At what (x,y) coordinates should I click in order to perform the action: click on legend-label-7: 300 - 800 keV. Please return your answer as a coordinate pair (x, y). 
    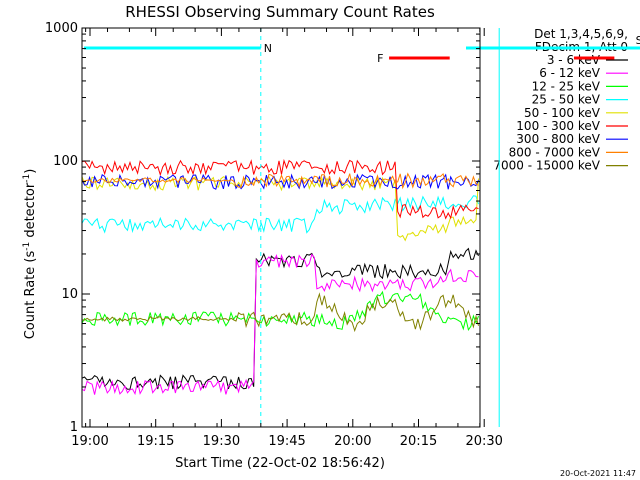
    Looking at the image, I should click on (558, 139).